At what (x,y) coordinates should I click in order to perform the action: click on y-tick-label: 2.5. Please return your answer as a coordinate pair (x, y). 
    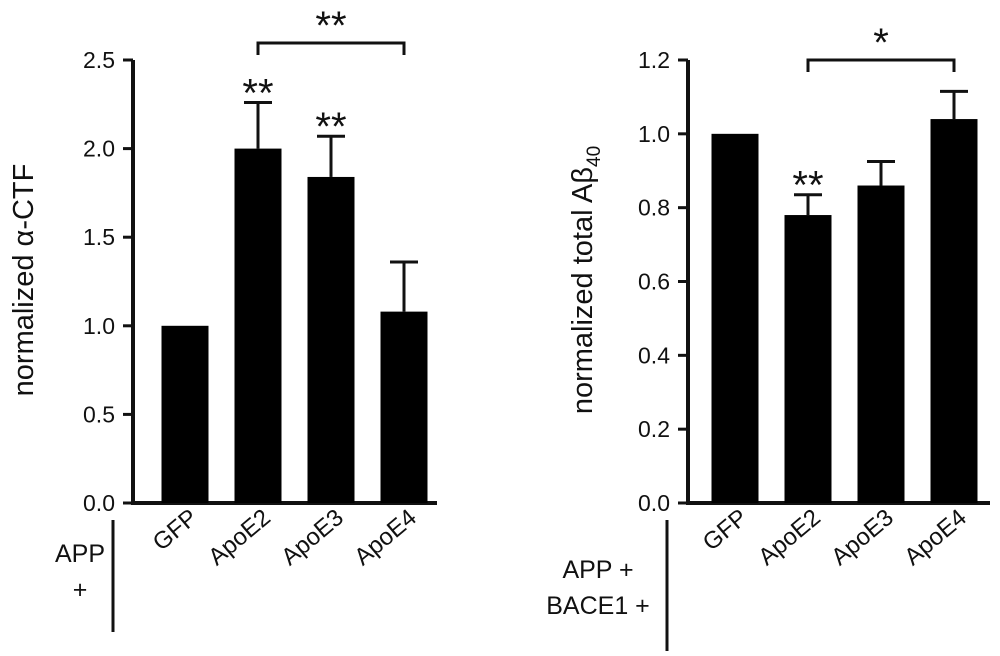
    Looking at the image, I should click on (99, 60).